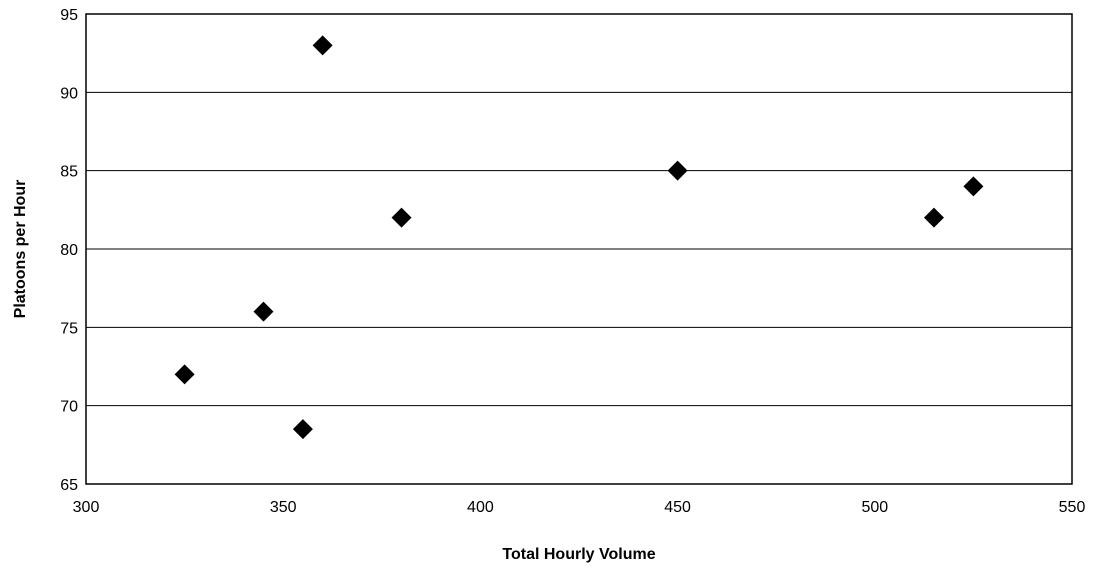  I want to click on x-tick-label: 300, so click(86, 507).